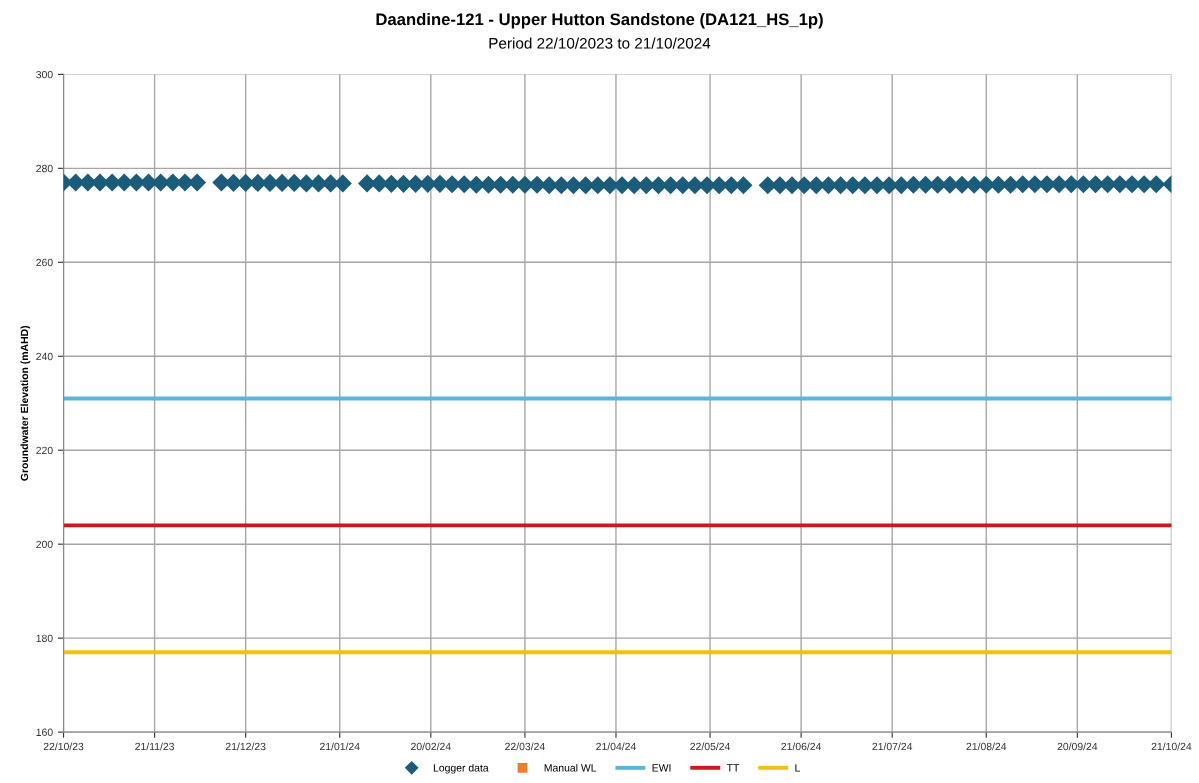 This screenshot has width=1199, height=783. Describe the element at coordinates (44, 168) in the screenshot. I see `y-tick-label: 280` at that location.